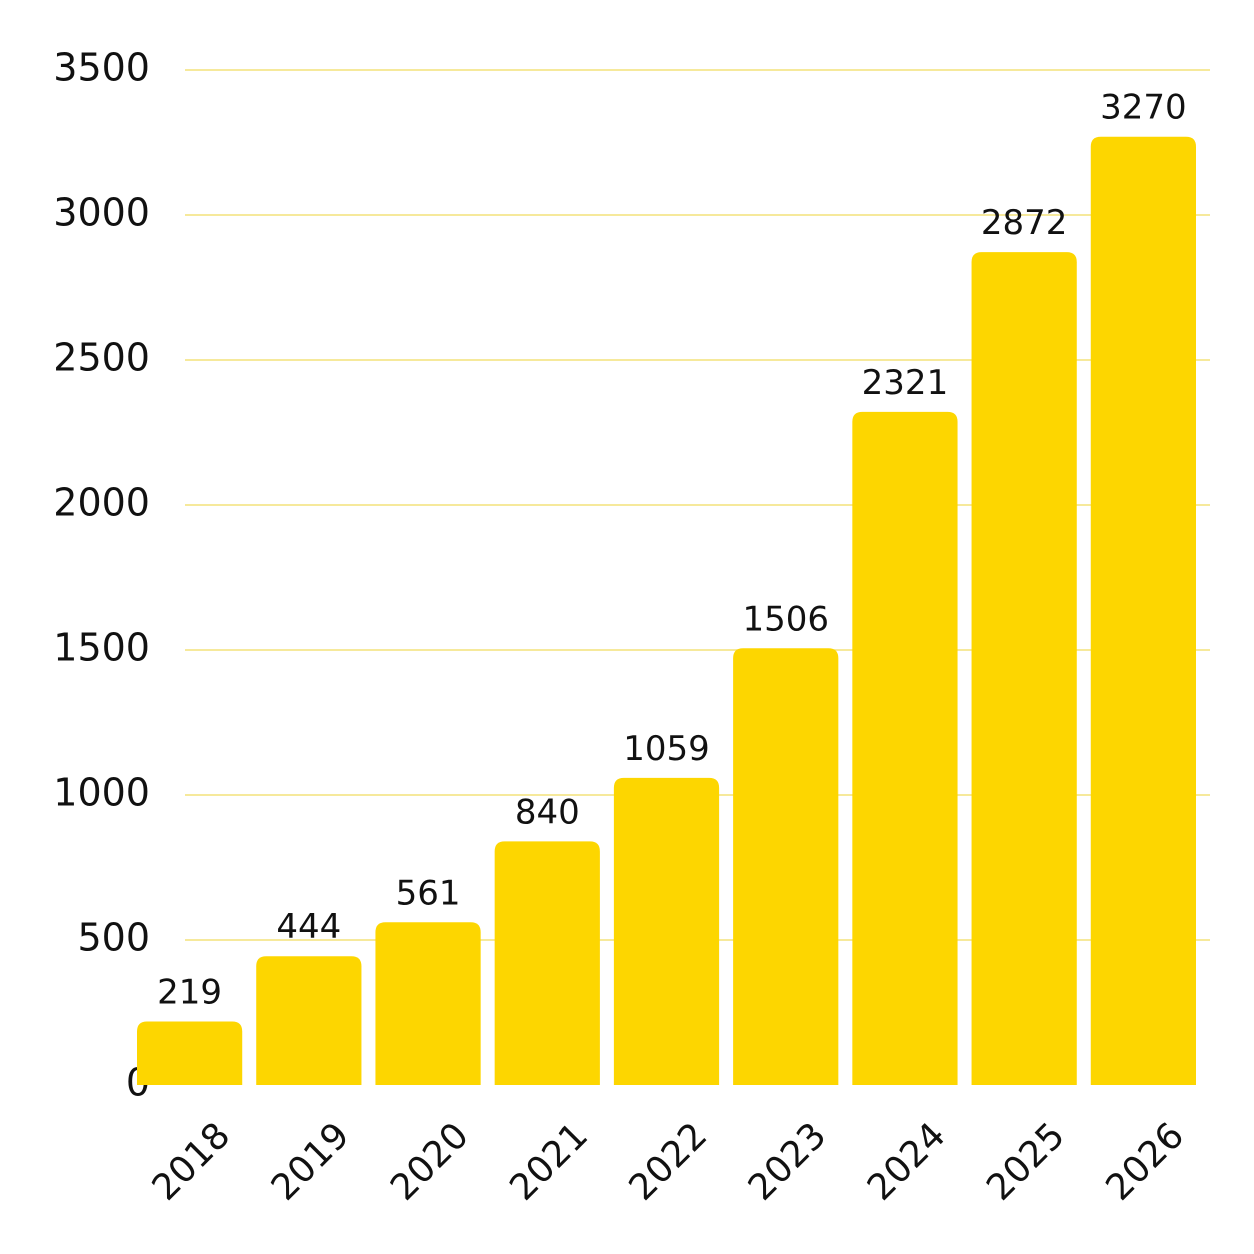 The height and width of the screenshot is (1254, 1254). What do you see at coordinates (101, 358) in the screenshot?
I see `y-tick-label-2500: 2500` at bounding box center [101, 358].